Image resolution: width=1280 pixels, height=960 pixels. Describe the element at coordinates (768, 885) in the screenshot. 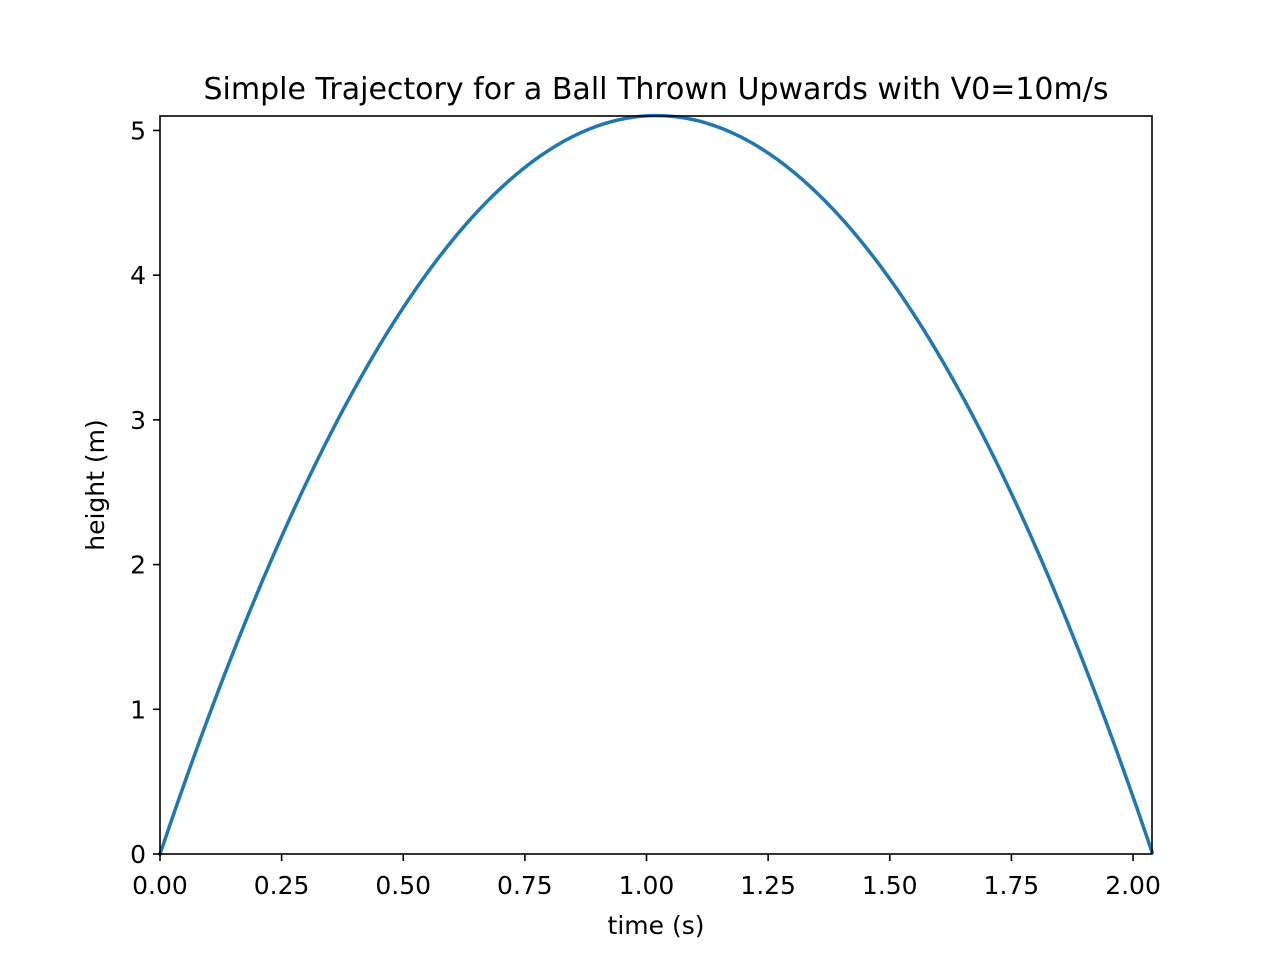

I see `x-tick-label: 1.25` at that location.